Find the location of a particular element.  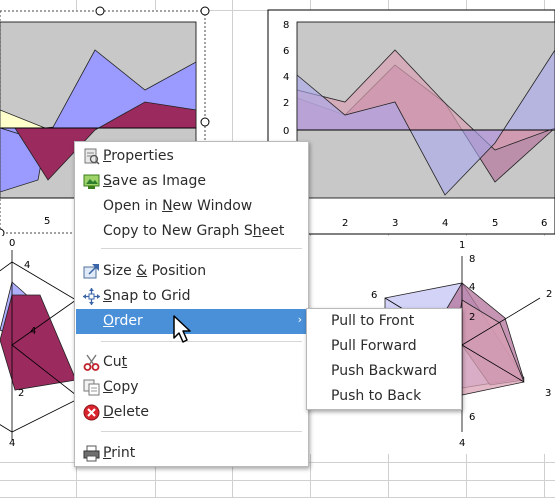

submenu-item-pull-forward: Pull Forward is located at coordinates (384, 346).